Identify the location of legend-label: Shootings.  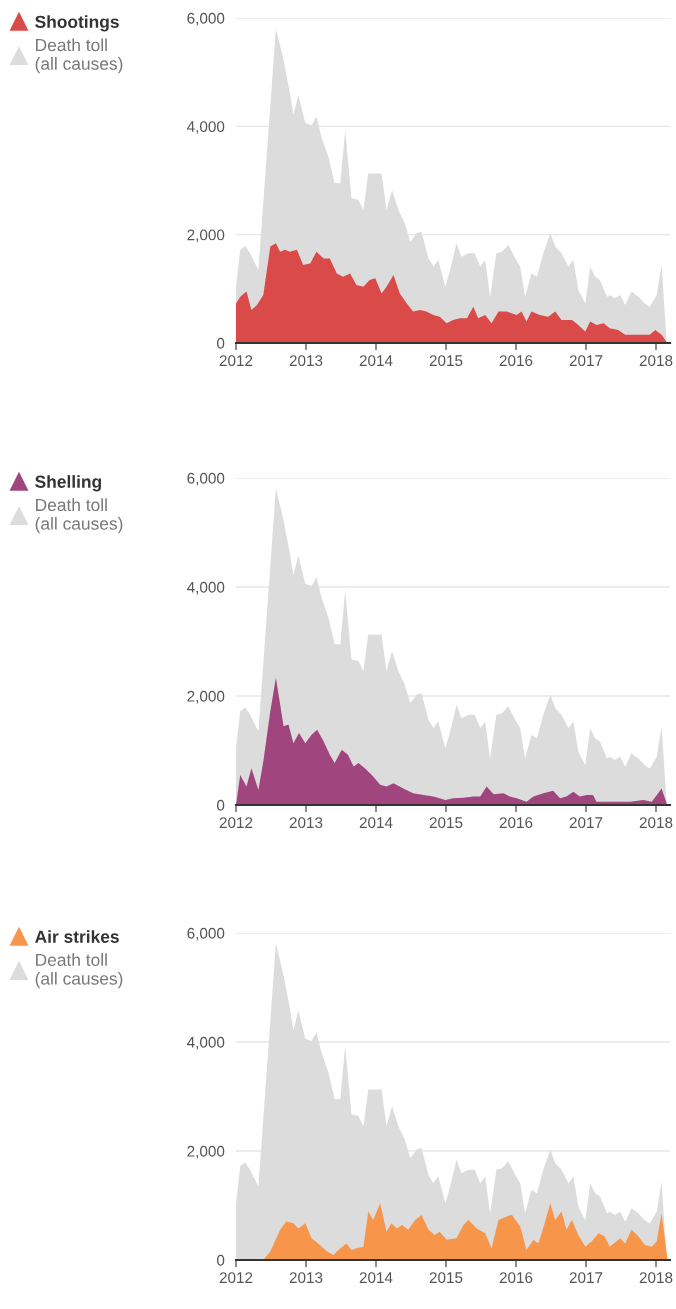
(77, 23).